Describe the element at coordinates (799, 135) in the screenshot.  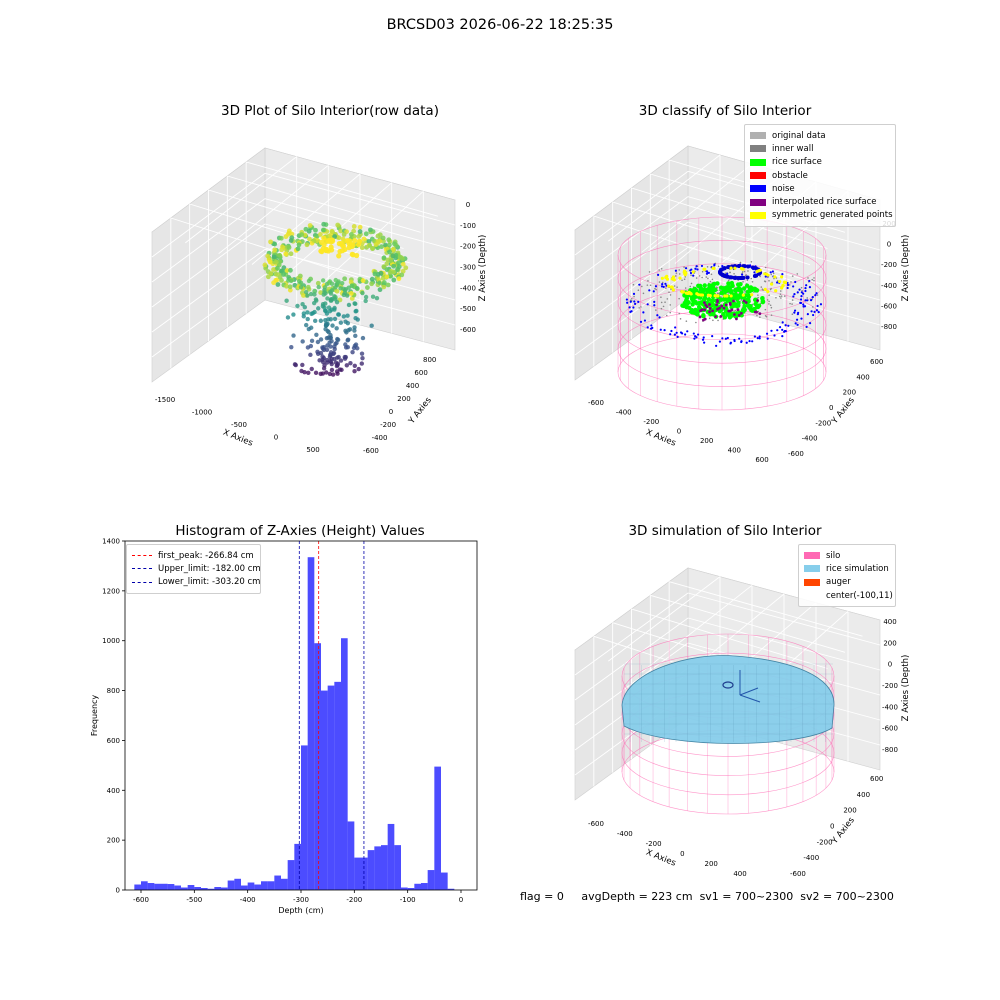
I see `legend-label: original data` at that location.